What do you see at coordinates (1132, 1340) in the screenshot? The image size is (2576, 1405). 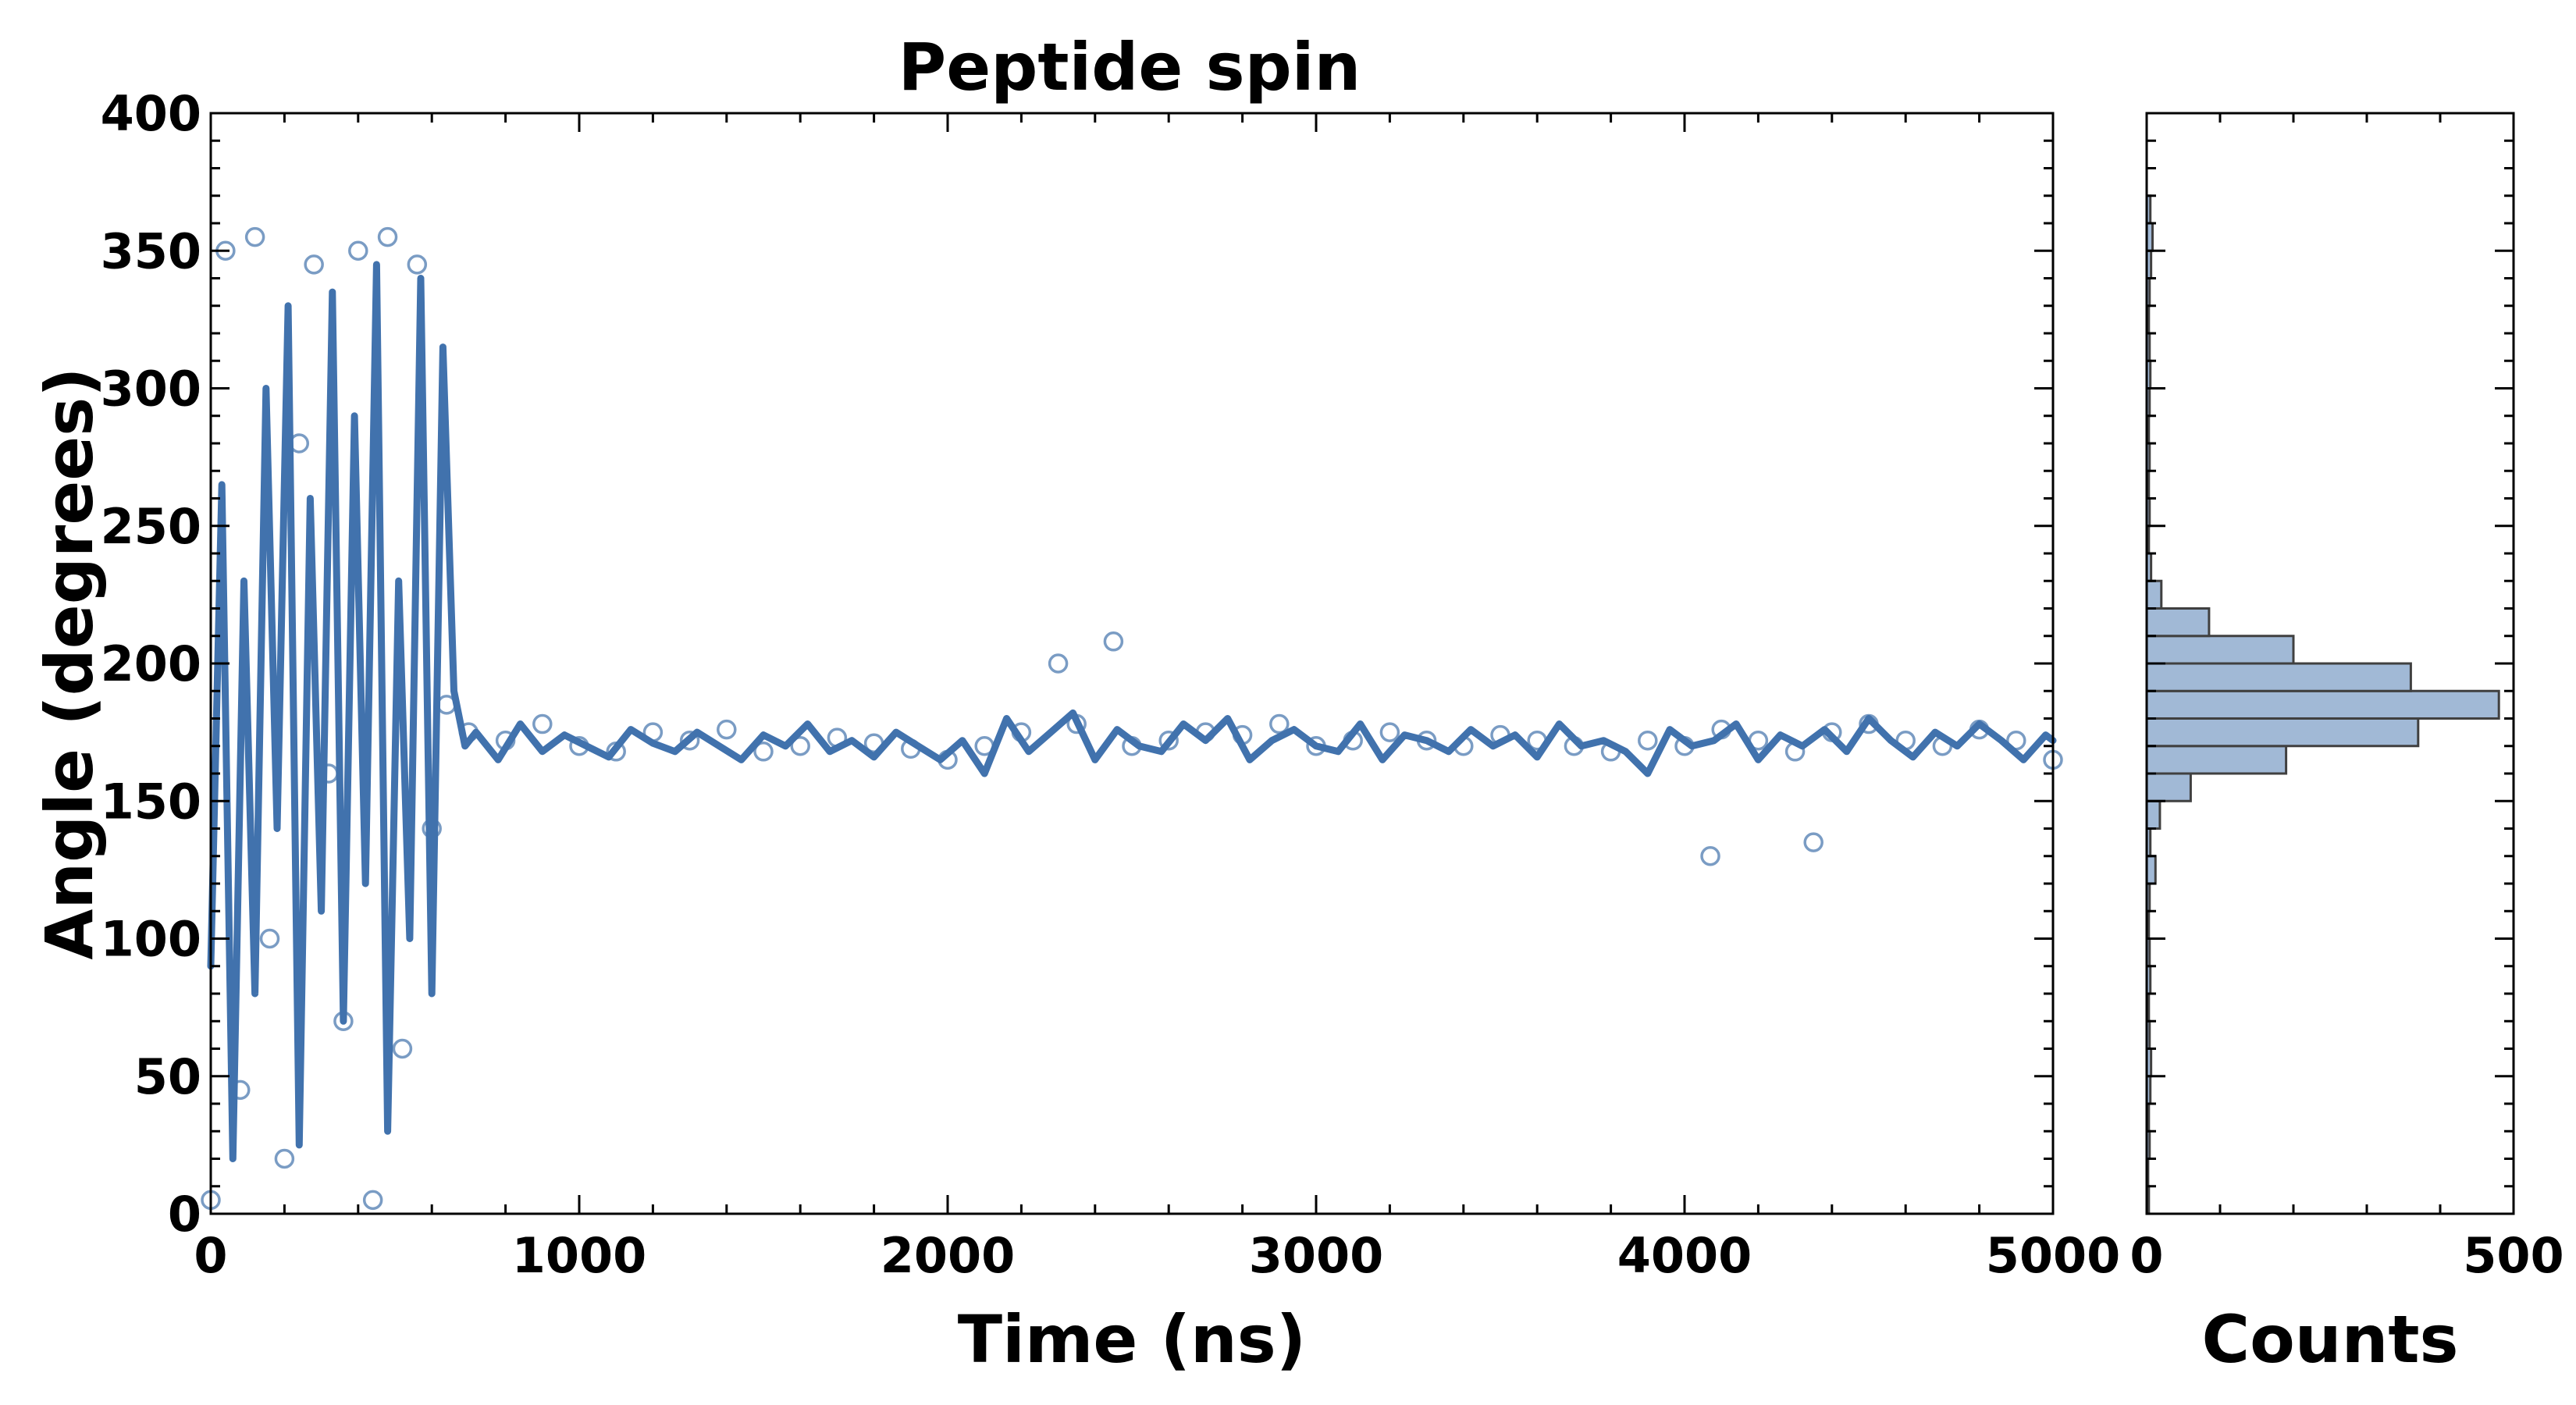 I see `x-axis-label: Time (ns)` at bounding box center [1132, 1340].